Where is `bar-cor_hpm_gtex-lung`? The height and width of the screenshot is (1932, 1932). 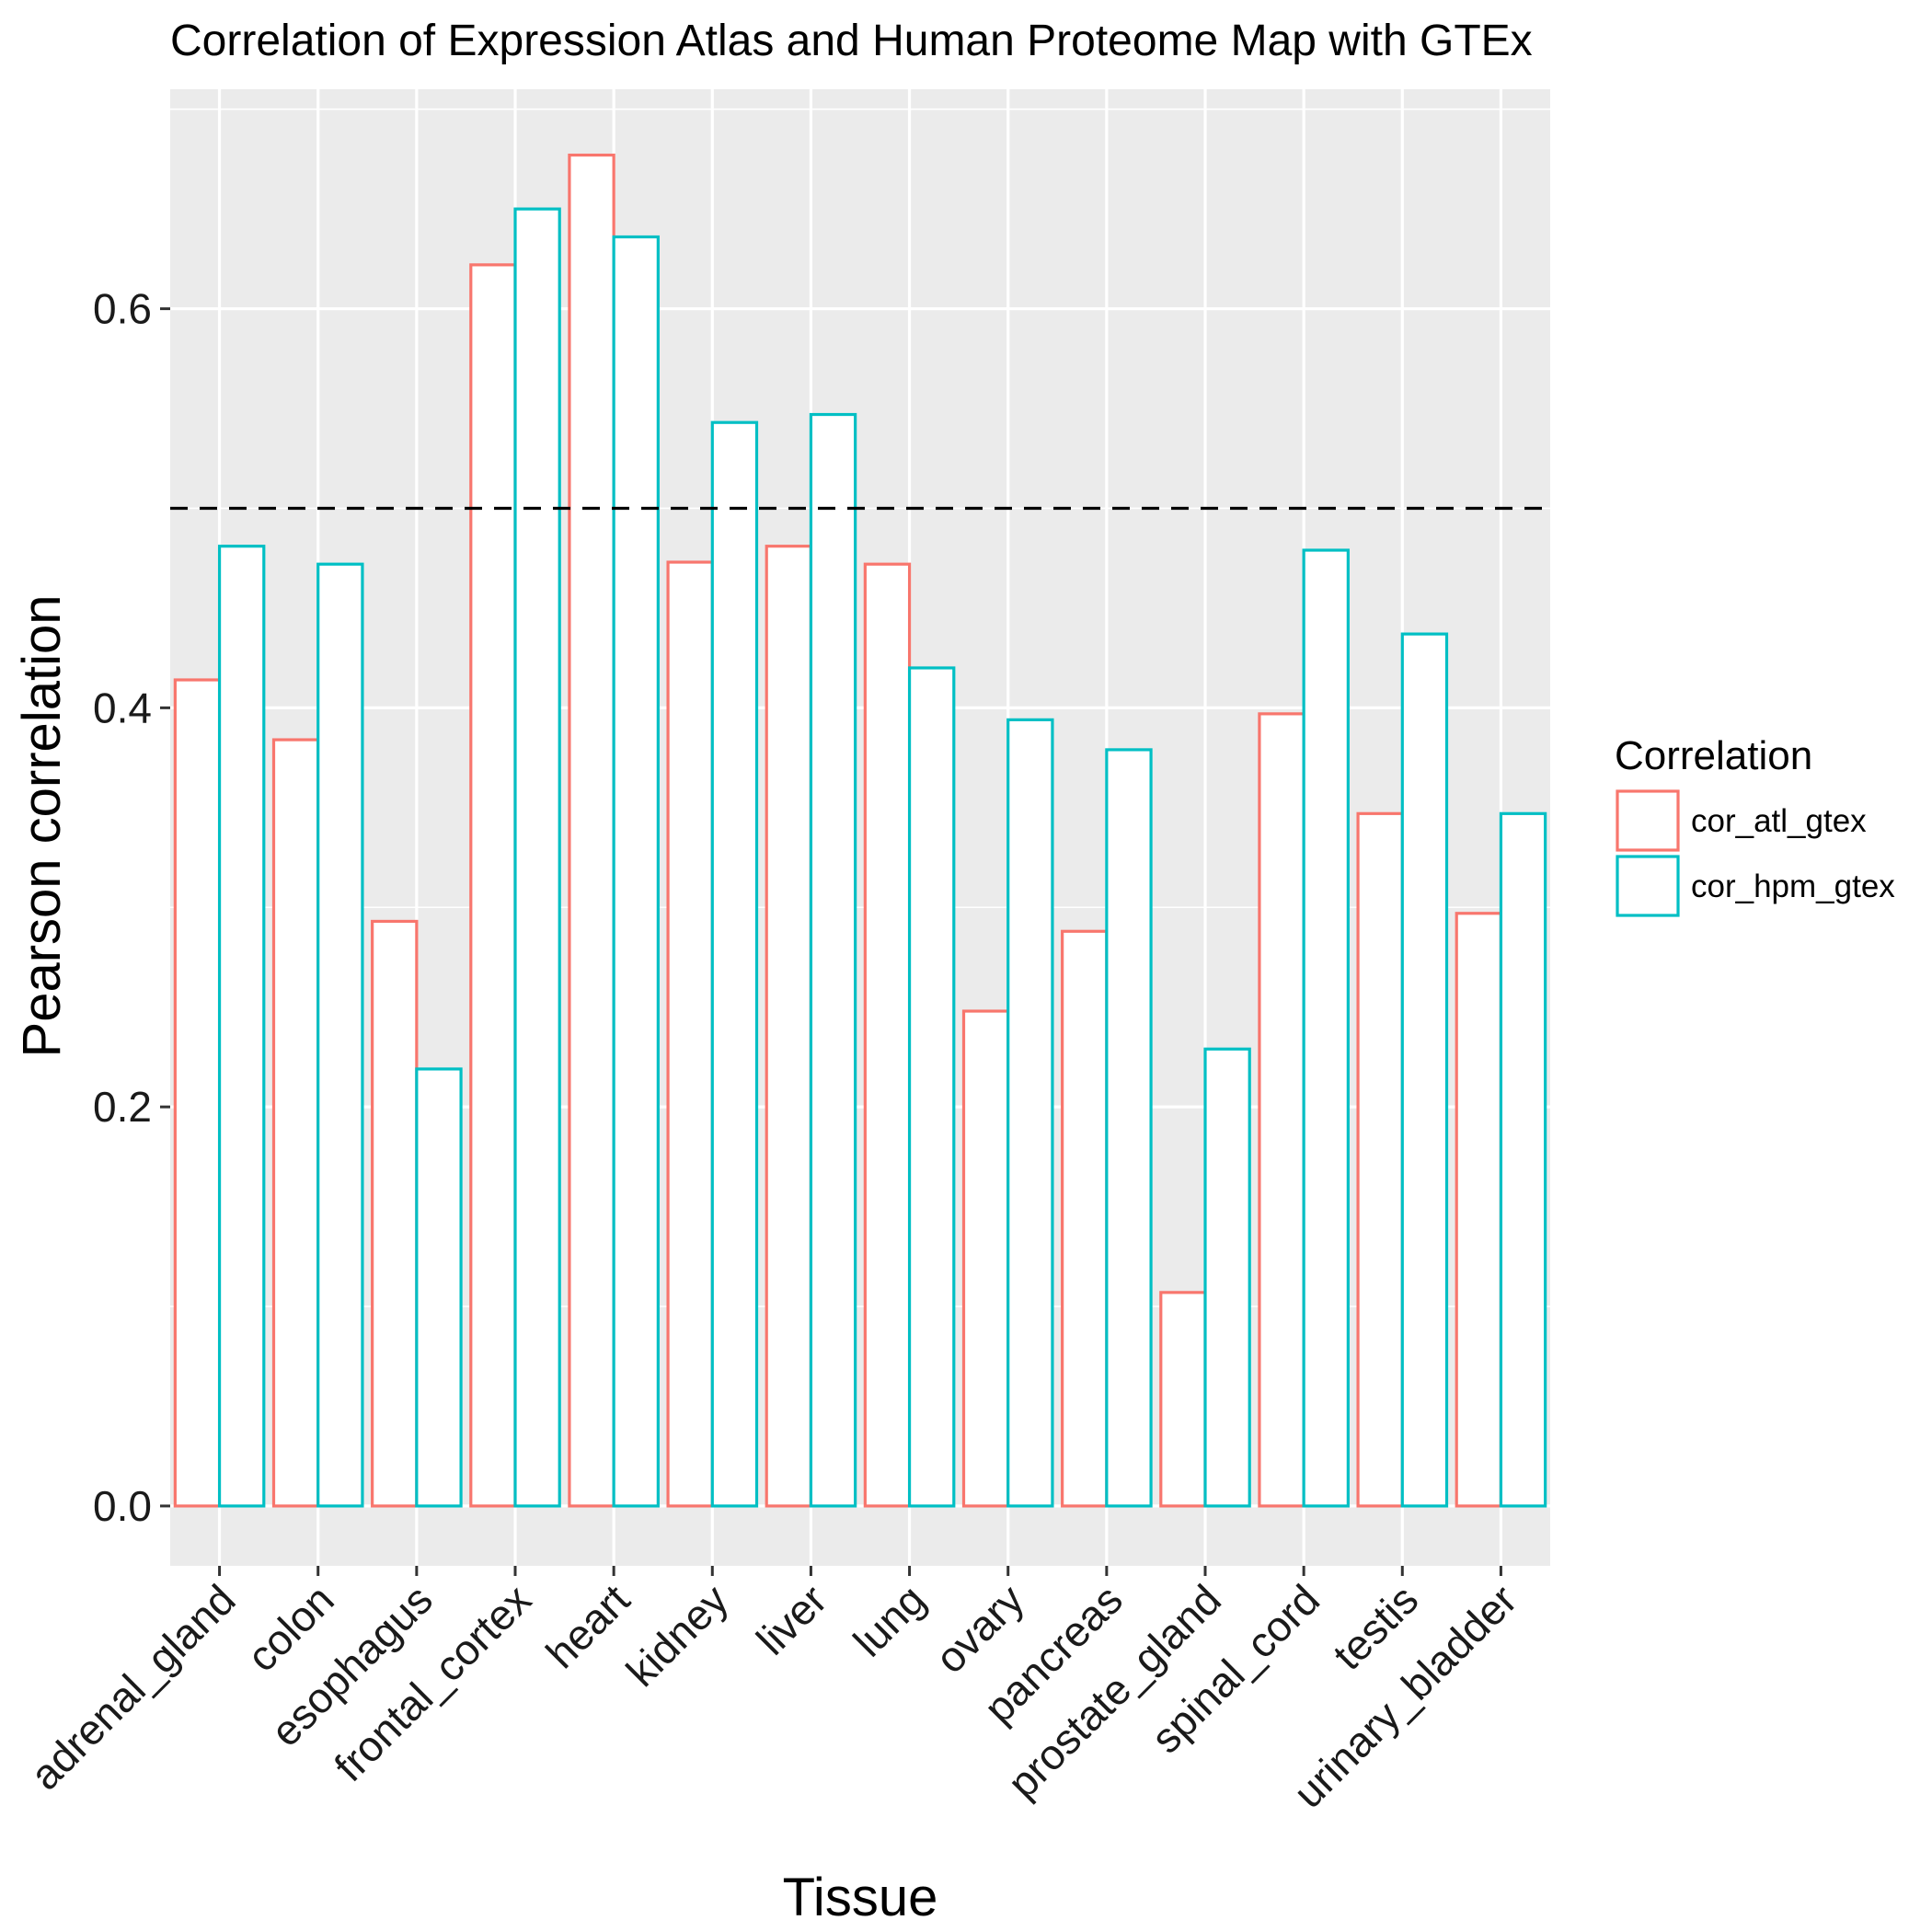 bar-cor_hpm_gtex-lung is located at coordinates (931, 1087).